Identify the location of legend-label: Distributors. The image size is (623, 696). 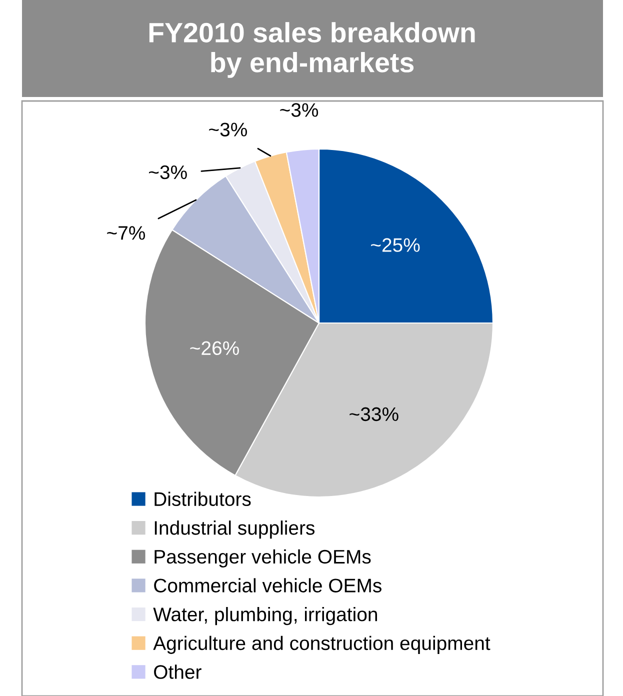
(202, 499).